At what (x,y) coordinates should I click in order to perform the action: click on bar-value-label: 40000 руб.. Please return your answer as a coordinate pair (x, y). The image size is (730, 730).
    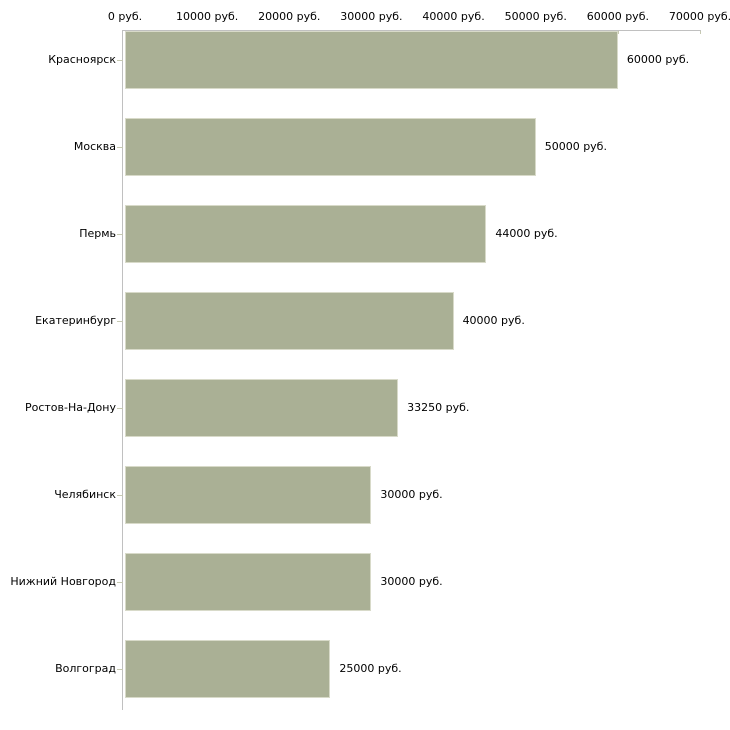
    Looking at the image, I should click on (493, 320).